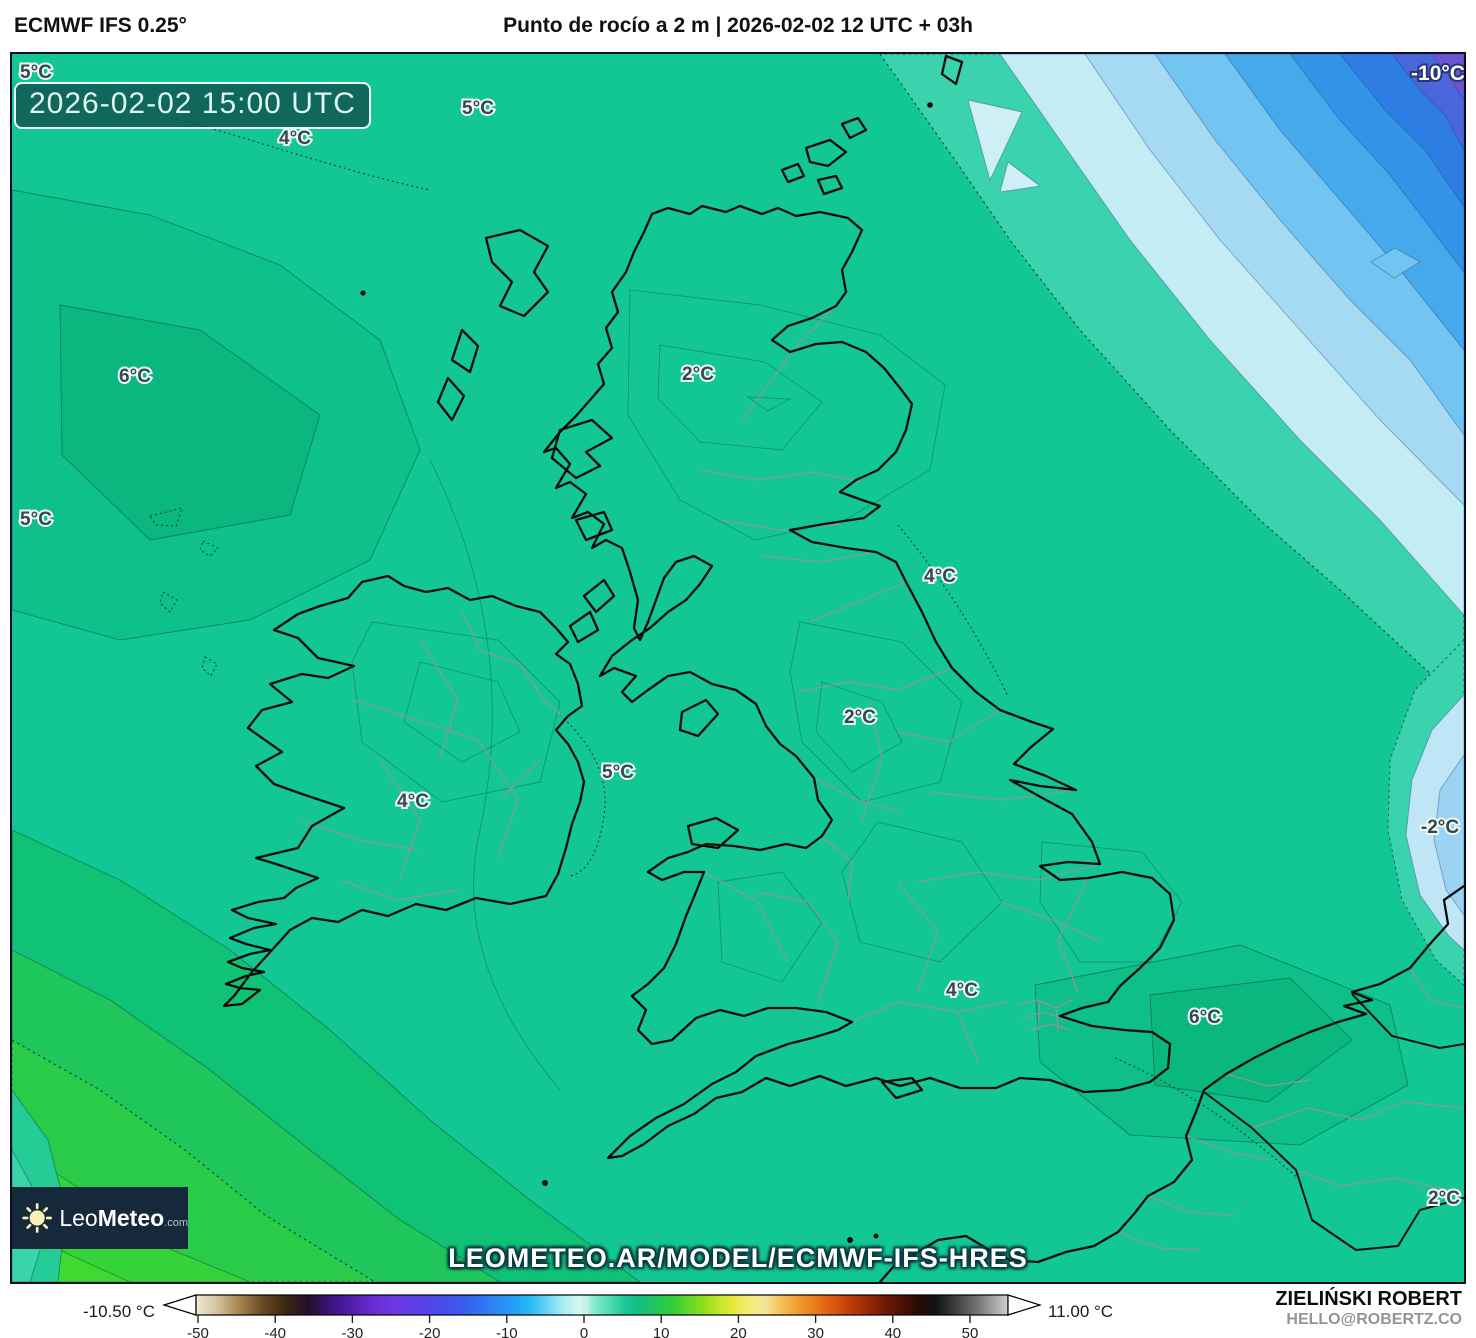  I want to click on colorbar: -50 -40 -30 -20 -10 0 10 20 30 40 50, so click(602, 1316).